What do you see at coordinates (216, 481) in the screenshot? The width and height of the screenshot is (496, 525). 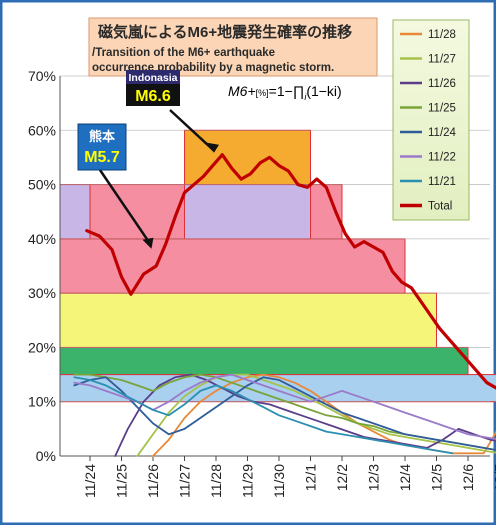 I see `x-tick-label: 11/28` at bounding box center [216, 481].